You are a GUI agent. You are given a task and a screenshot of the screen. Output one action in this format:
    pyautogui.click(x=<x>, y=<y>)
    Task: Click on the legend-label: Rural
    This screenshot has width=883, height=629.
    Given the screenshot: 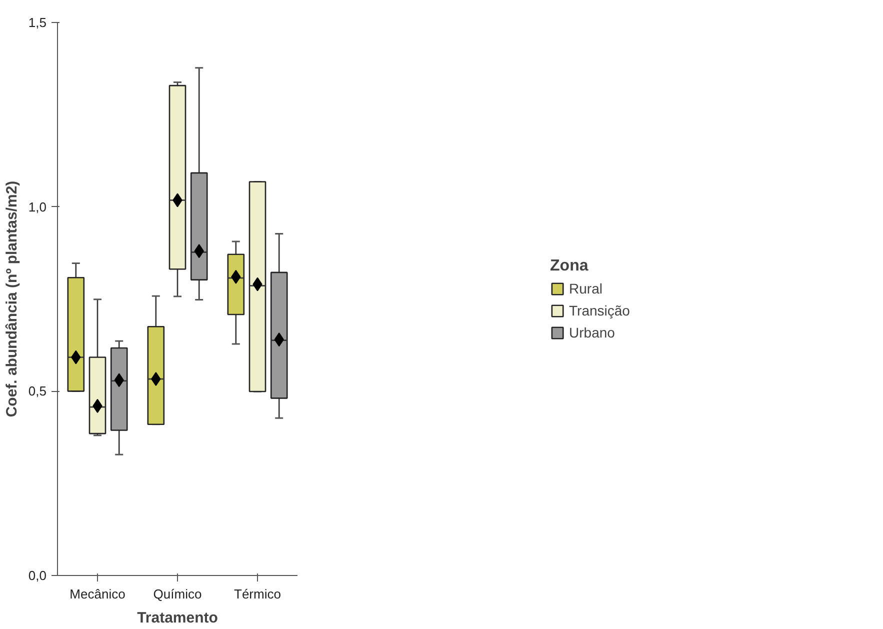 What is the action you would take?
    pyautogui.click(x=585, y=288)
    